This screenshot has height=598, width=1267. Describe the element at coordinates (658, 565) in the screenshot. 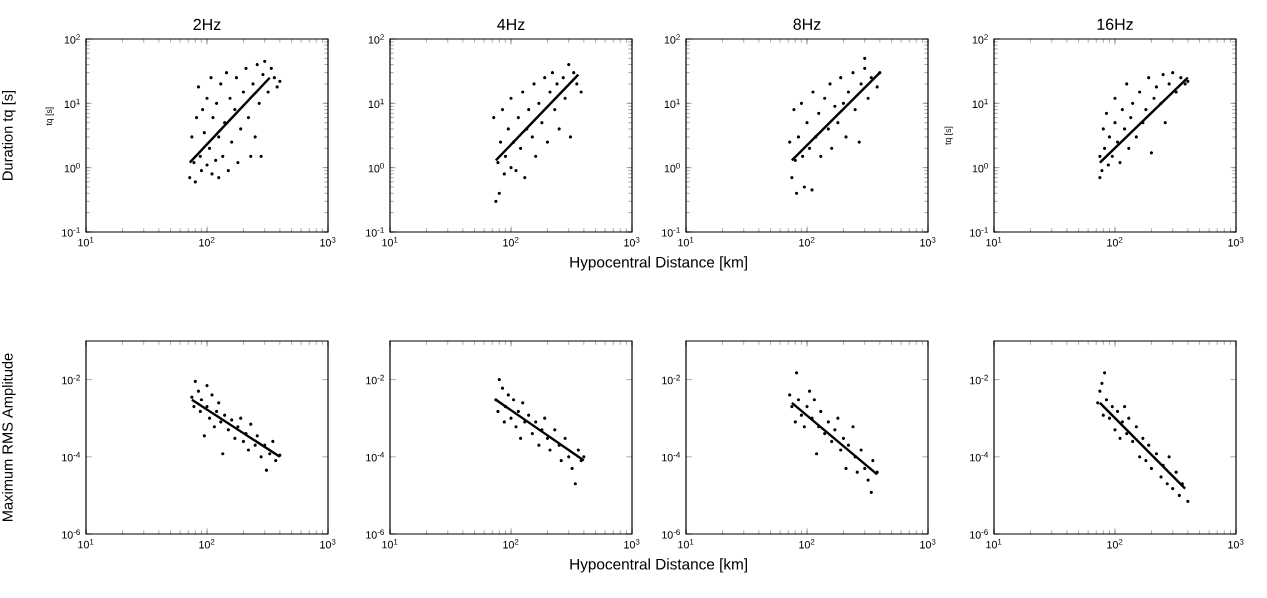

I see `x-axis-title: Hypocentral Distance [km]` at that location.